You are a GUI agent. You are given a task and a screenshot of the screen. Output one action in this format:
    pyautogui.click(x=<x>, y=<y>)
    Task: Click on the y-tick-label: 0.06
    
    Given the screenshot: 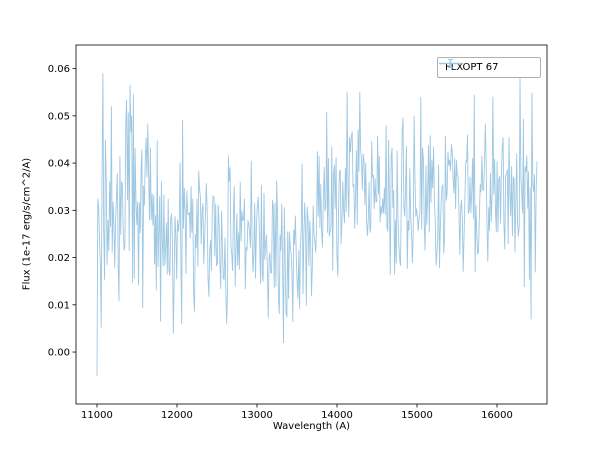 What is the action you would take?
    pyautogui.click(x=59, y=69)
    